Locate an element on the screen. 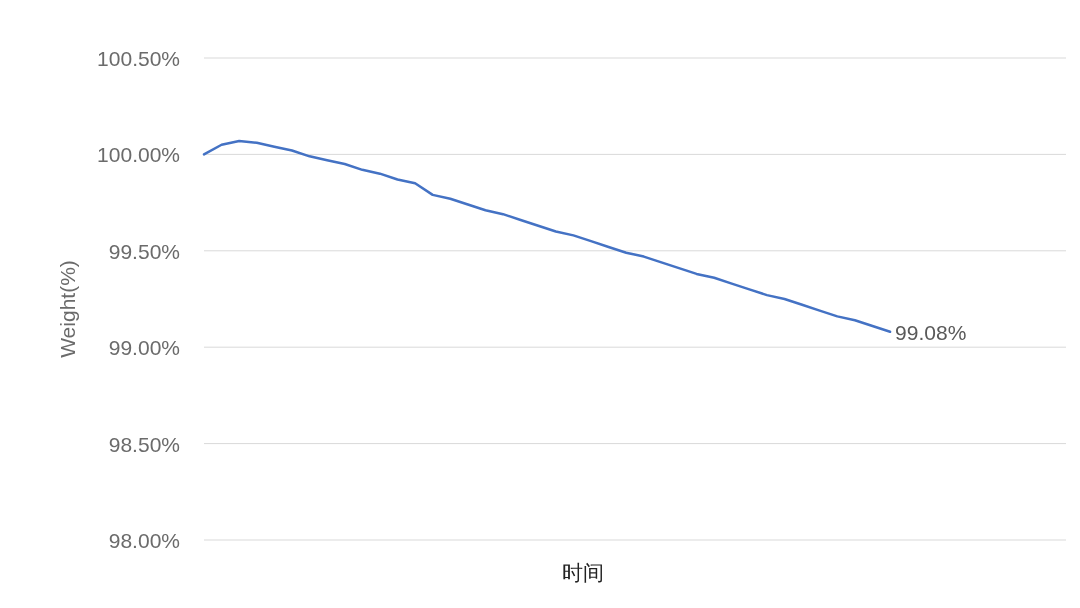  y-tick-label: 98.50% is located at coordinates (144, 444).